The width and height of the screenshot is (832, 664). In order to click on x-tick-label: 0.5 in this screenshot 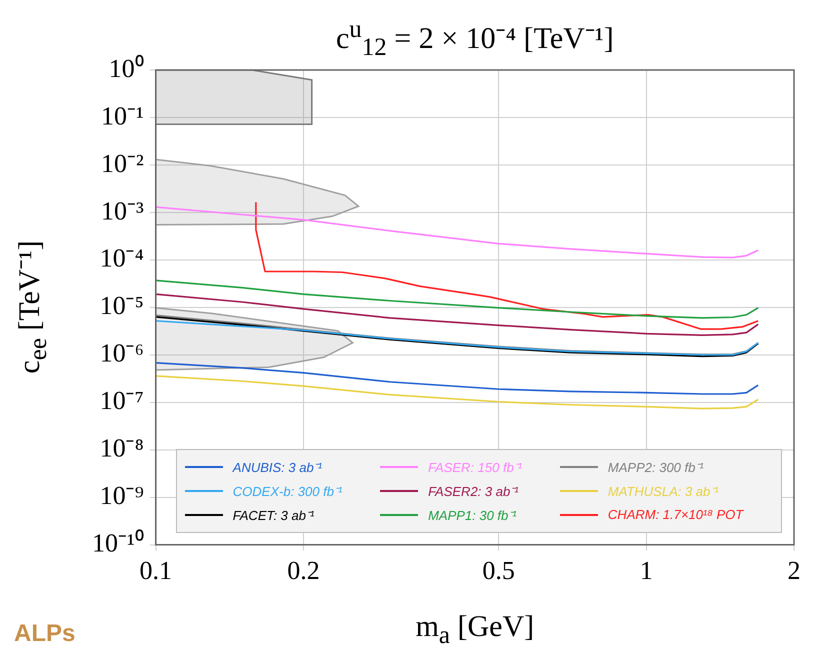, I will do `click(498, 571)`.